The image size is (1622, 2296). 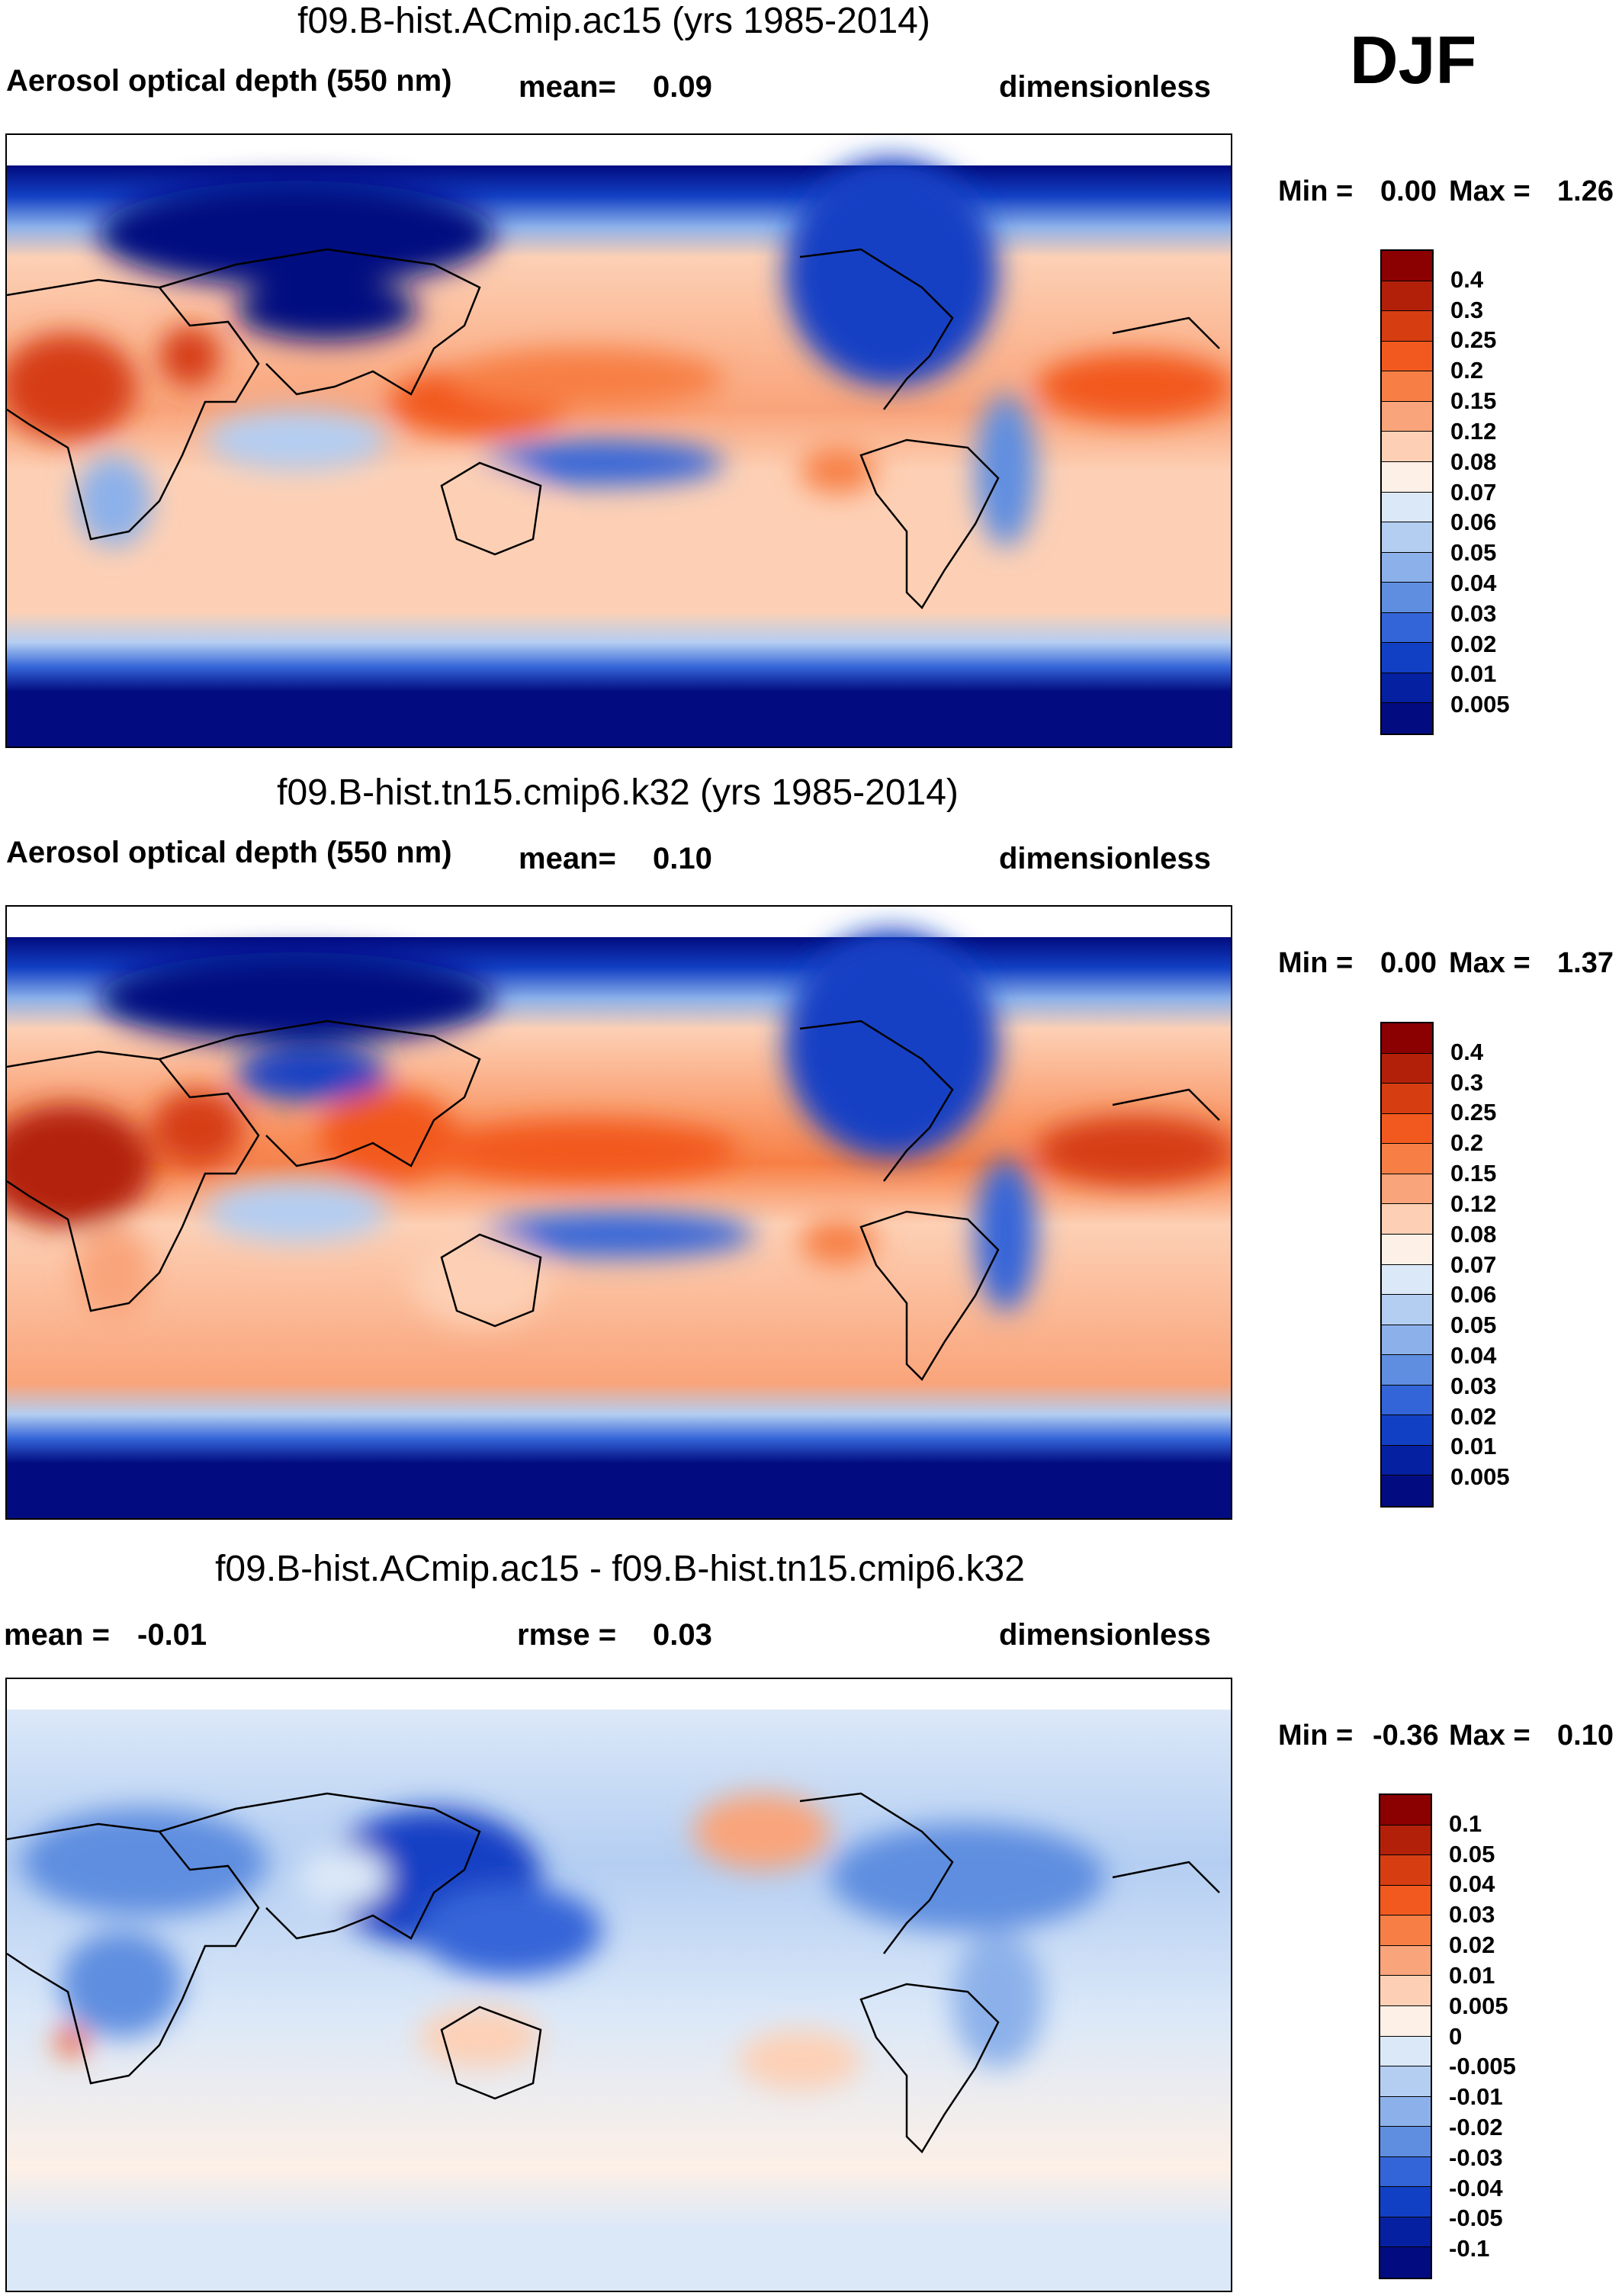 I want to click on panel1-aod-field, so click(x=619, y=356).